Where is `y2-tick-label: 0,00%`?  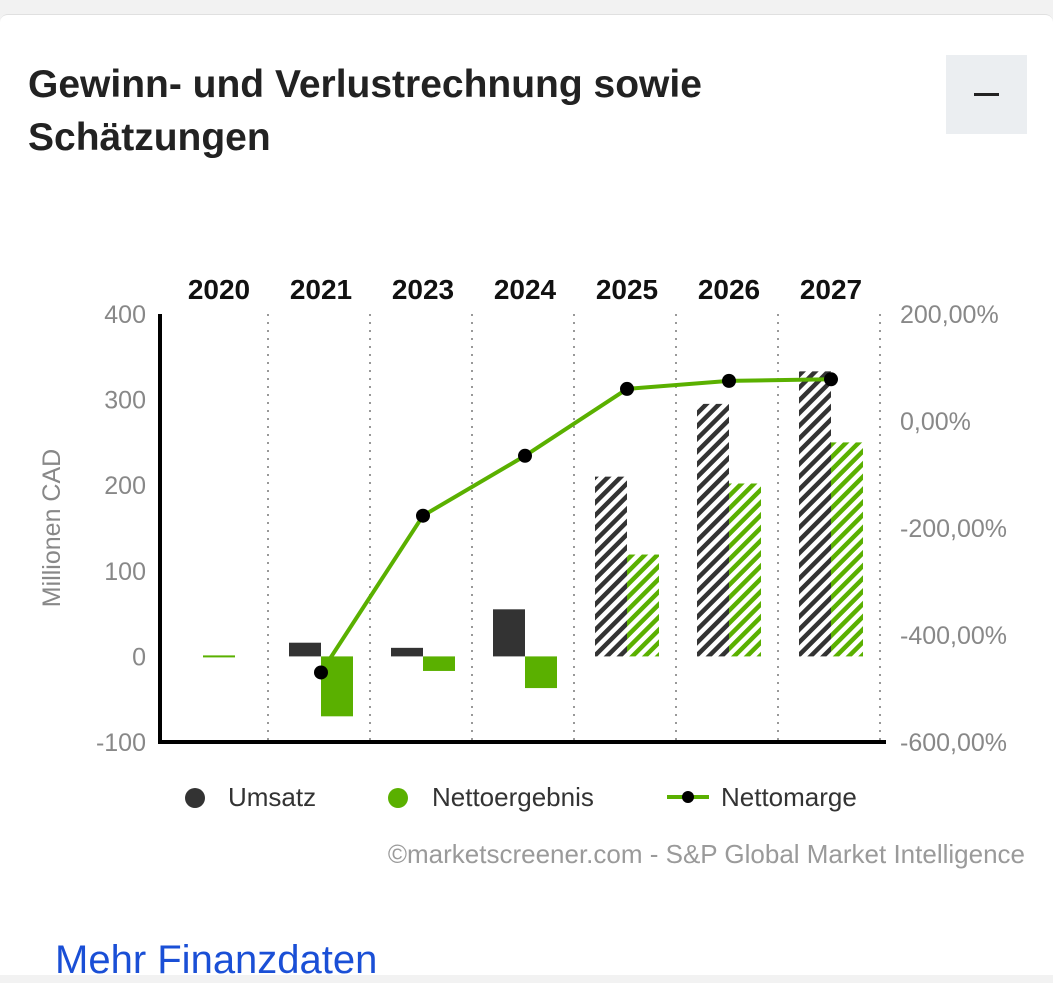
y2-tick-label: 0,00% is located at coordinates (935, 422).